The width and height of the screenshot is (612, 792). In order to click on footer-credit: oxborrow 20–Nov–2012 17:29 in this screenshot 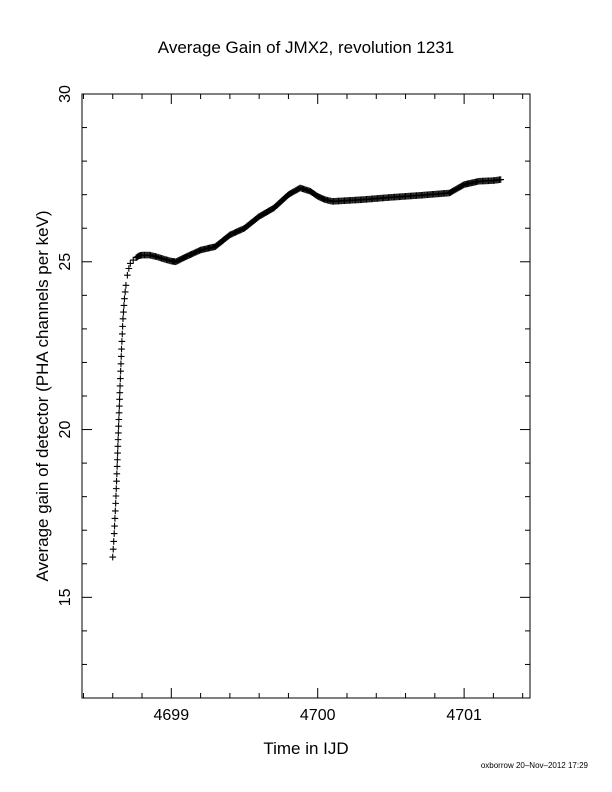, I will do `click(535, 765)`.